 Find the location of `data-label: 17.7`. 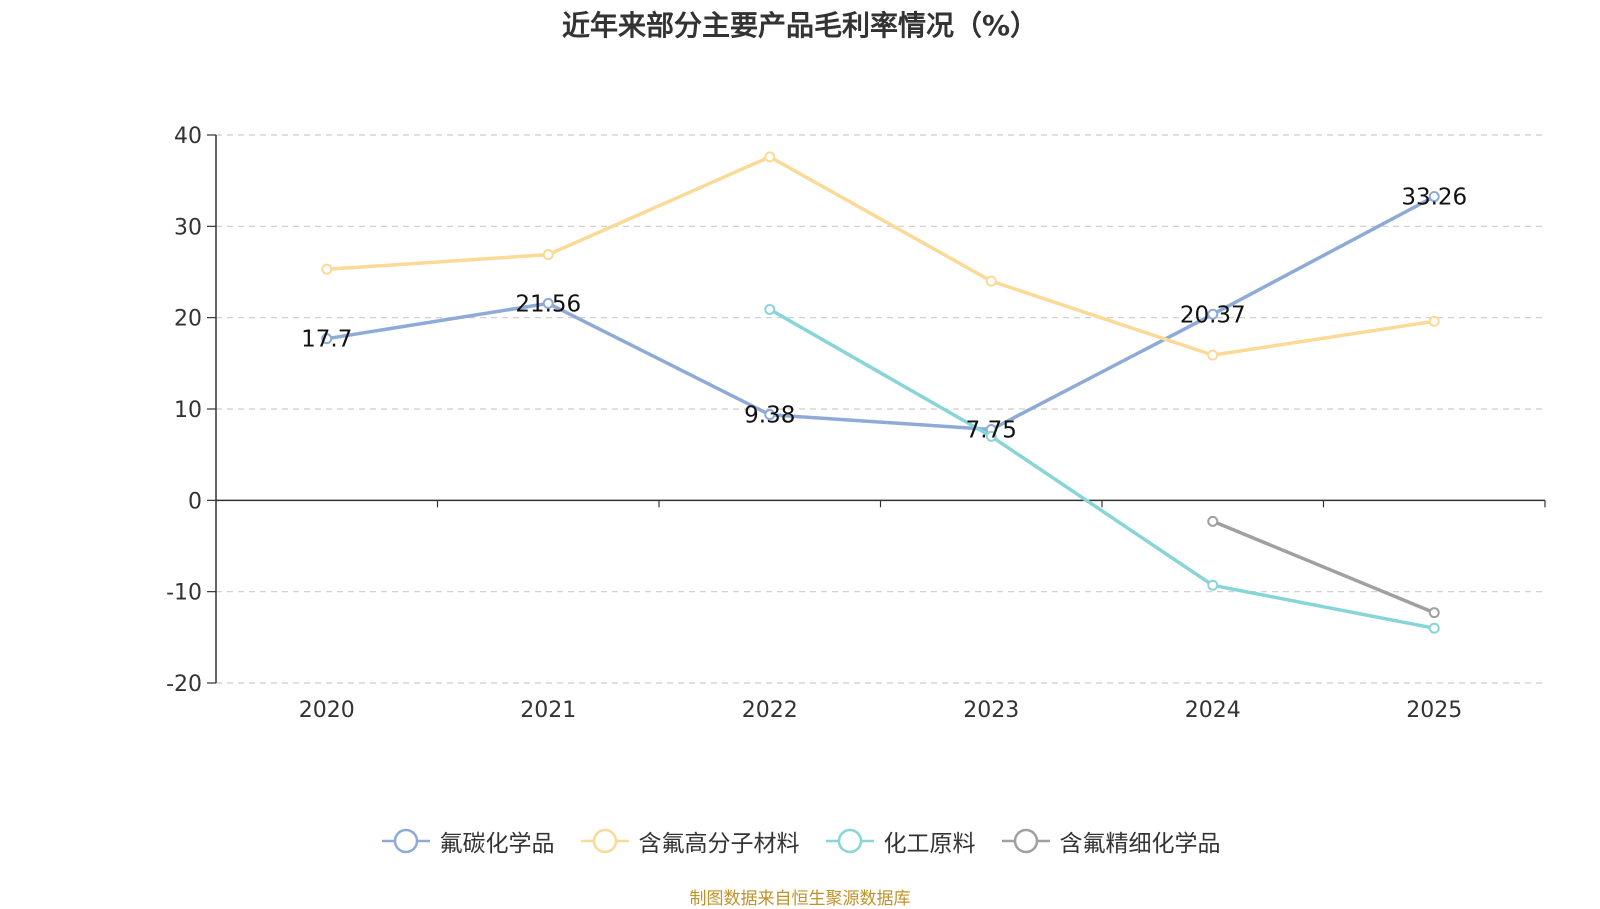

data-label: 17.7 is located at coordinates (326, 340).